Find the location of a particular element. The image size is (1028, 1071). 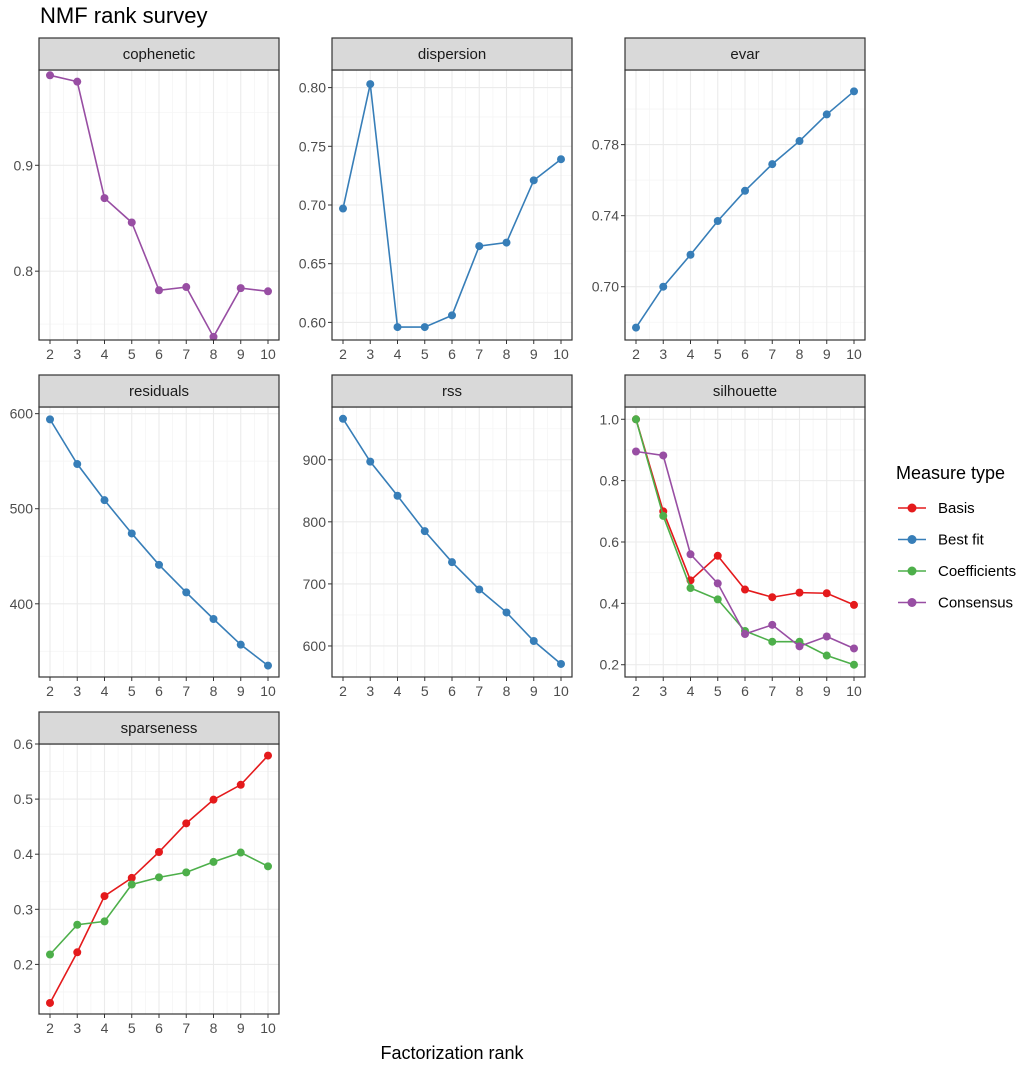

y-tick-label: 0.3 is located at coordinates (24, 909).